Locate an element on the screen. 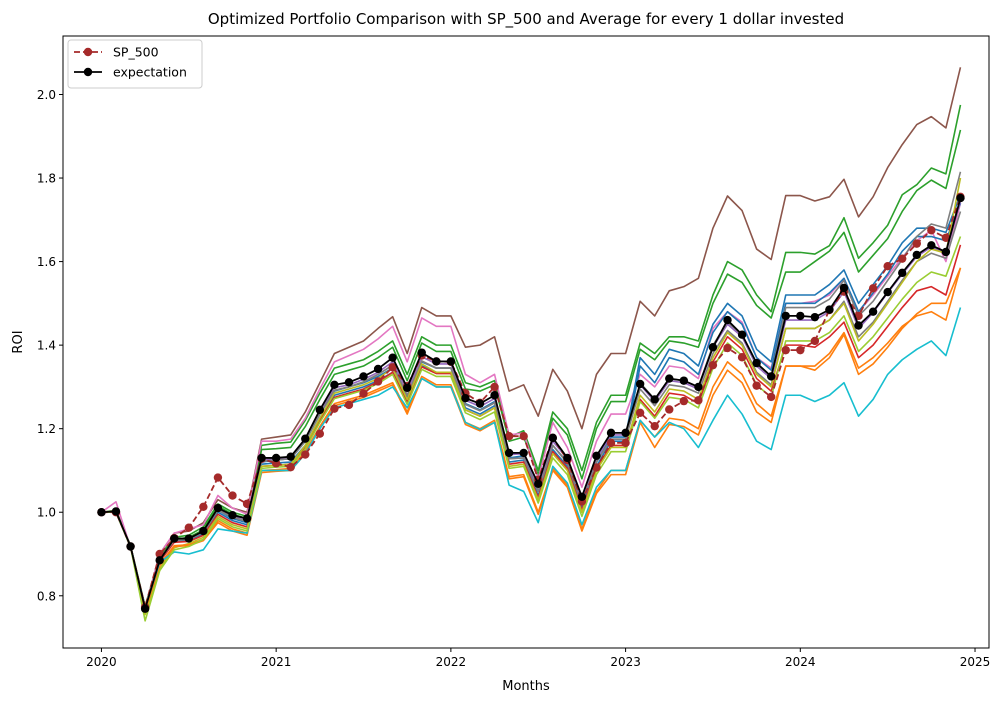 This screenshot has width=1001, height=701. y-axis-label: ROI is located at coordinates (18, 341).